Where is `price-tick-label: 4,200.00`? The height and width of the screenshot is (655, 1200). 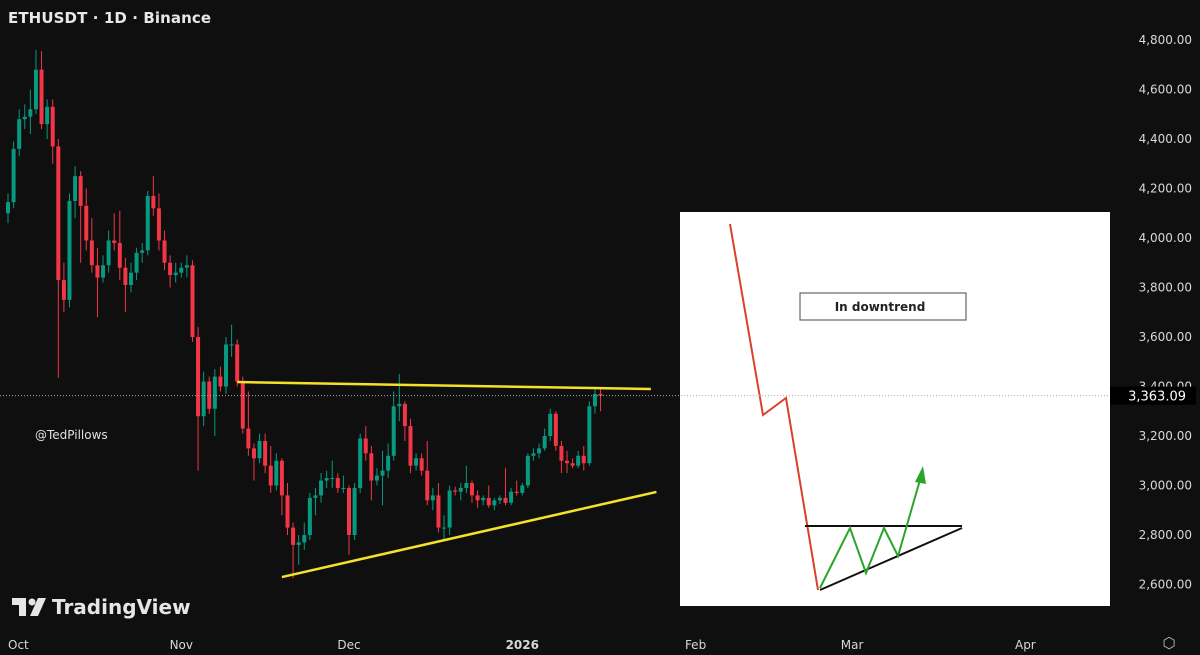
price-tick-label: 4,200.00 is located at coordinates (1165, 189).